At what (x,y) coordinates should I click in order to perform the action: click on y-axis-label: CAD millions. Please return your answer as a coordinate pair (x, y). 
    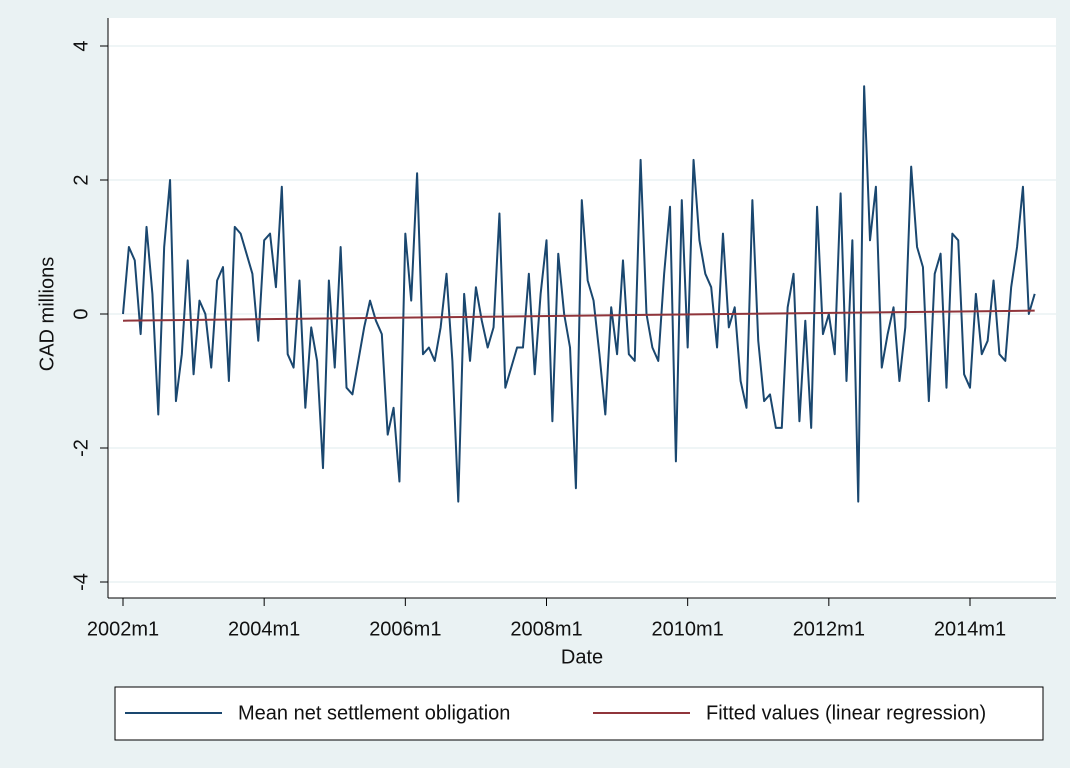
    Looking at the image, I should click on (47, 314).